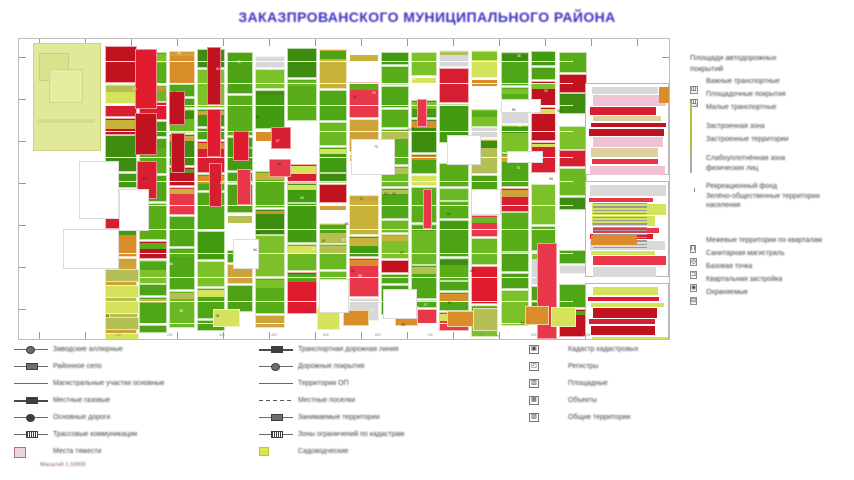 The height and width of the screenshot is (480, 854). What do you see at coordinates (518, 56) in the screenshot?
I see `map-parcel-number: 38` at bounding box center [518, 56].